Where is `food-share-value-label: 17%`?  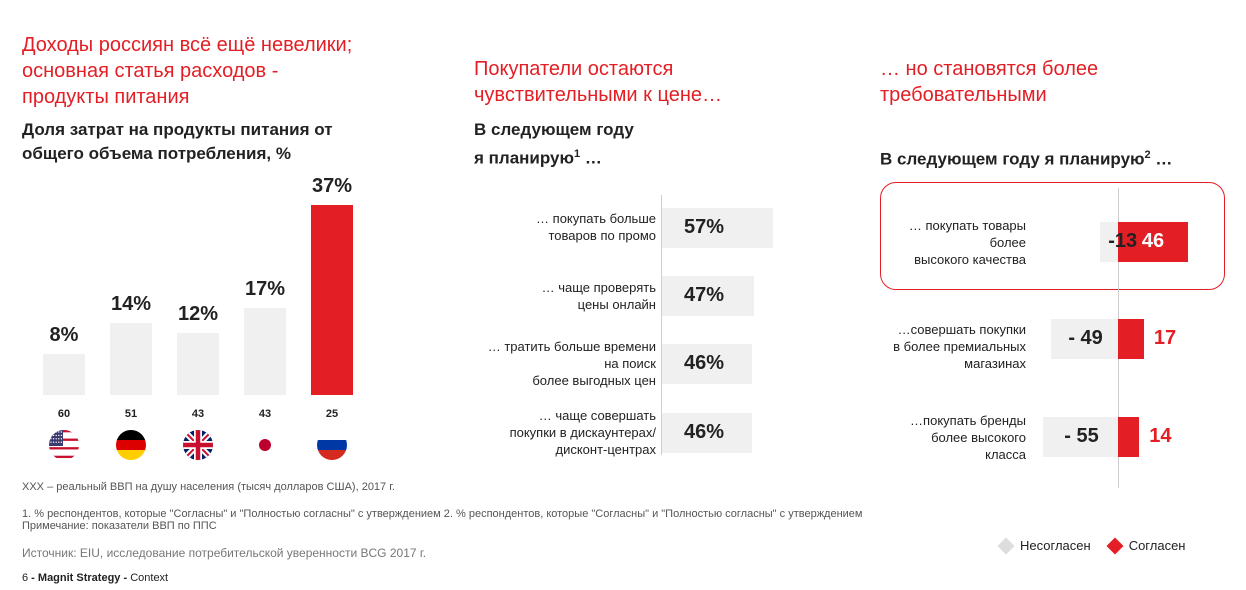 food-share-value-label: 17% is located at coordinates (265, 288).